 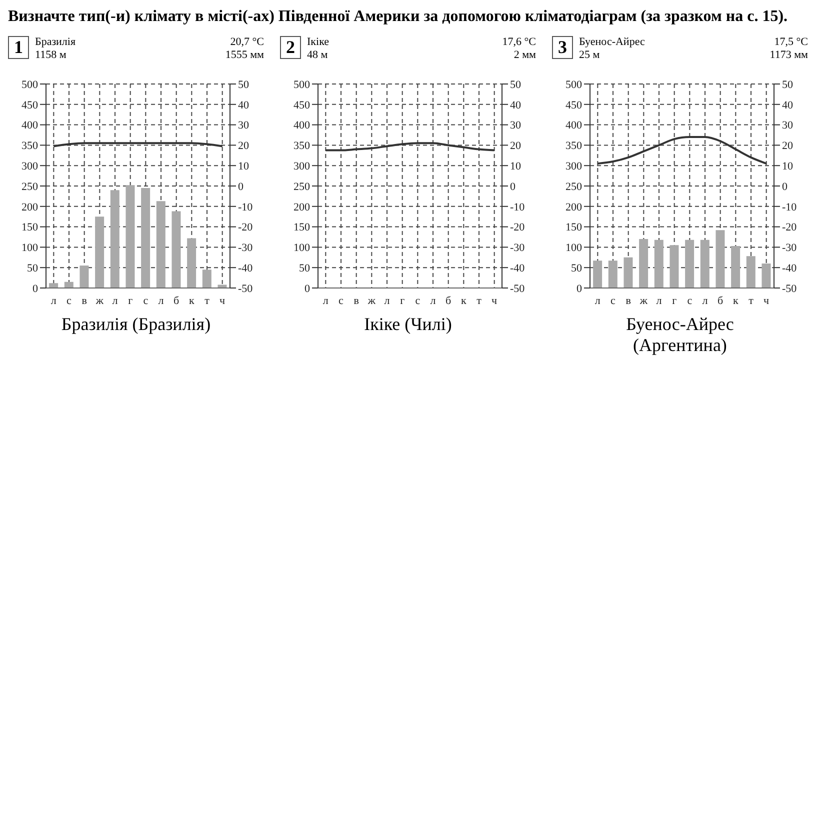 I want to click on text: 25 м, so click(x=590, y=55).